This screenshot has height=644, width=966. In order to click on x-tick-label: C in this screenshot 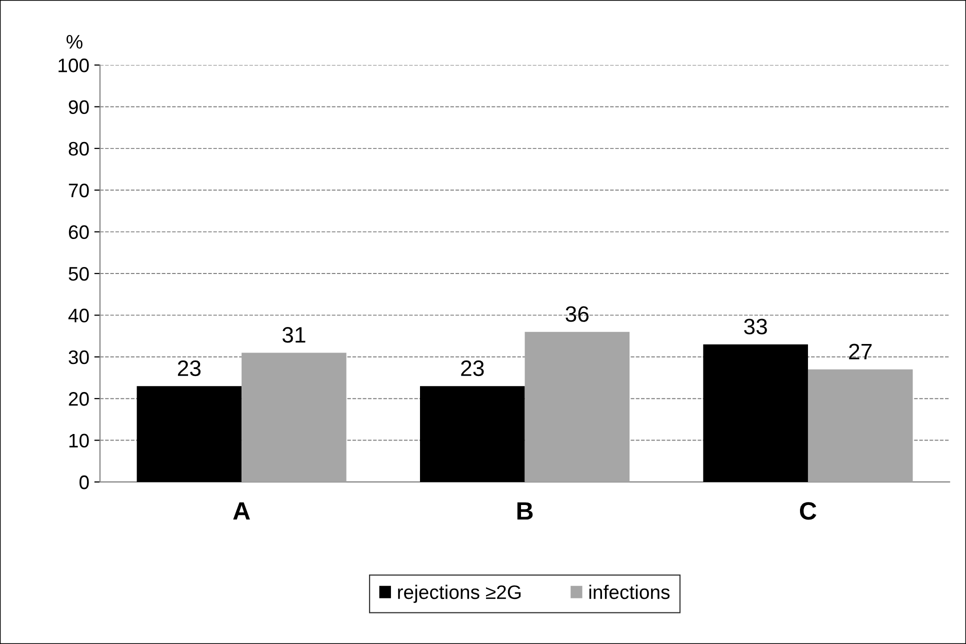, I will do `click(808, 511)`.